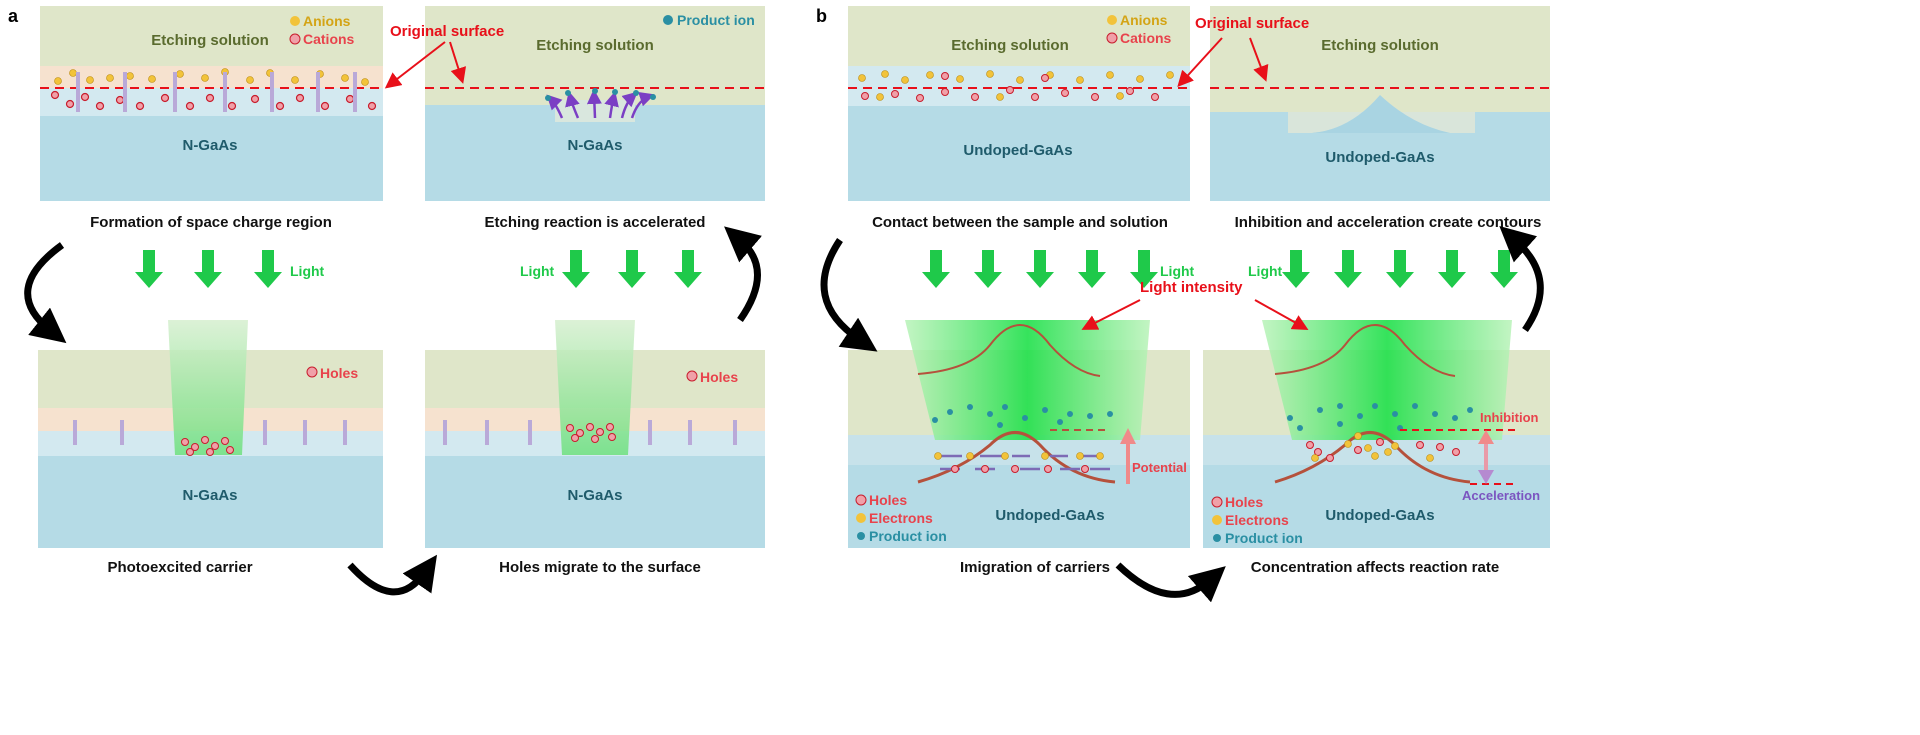 This screenshot has height=735, width=1920. Describe the element at coordinates (595, 222) in the screenshot. I see `caption-a2: Etching reaction is accelerated` at that location.